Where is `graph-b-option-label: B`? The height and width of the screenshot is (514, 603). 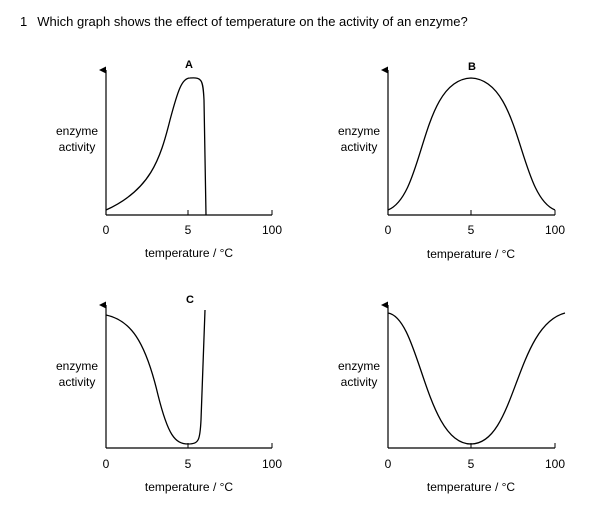 graph-b-option-label: B is located at coordinates (472, 67).